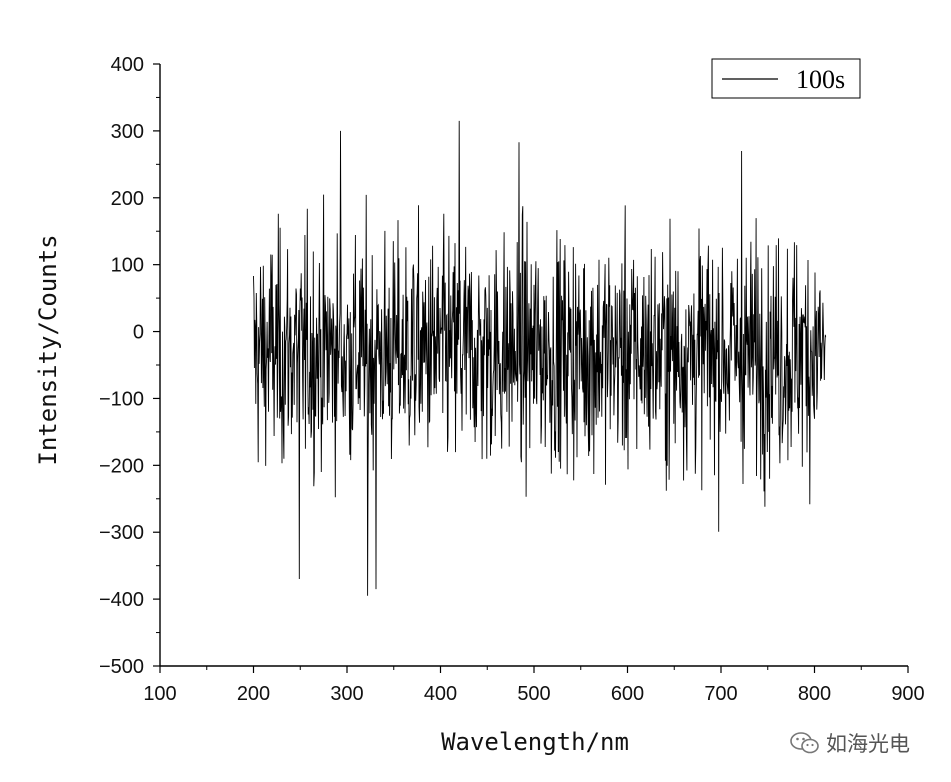 The image size is (951, 782). I want to click on x-axis: 100 200 300 400 500 600 700 800 900, so click(534, 685).